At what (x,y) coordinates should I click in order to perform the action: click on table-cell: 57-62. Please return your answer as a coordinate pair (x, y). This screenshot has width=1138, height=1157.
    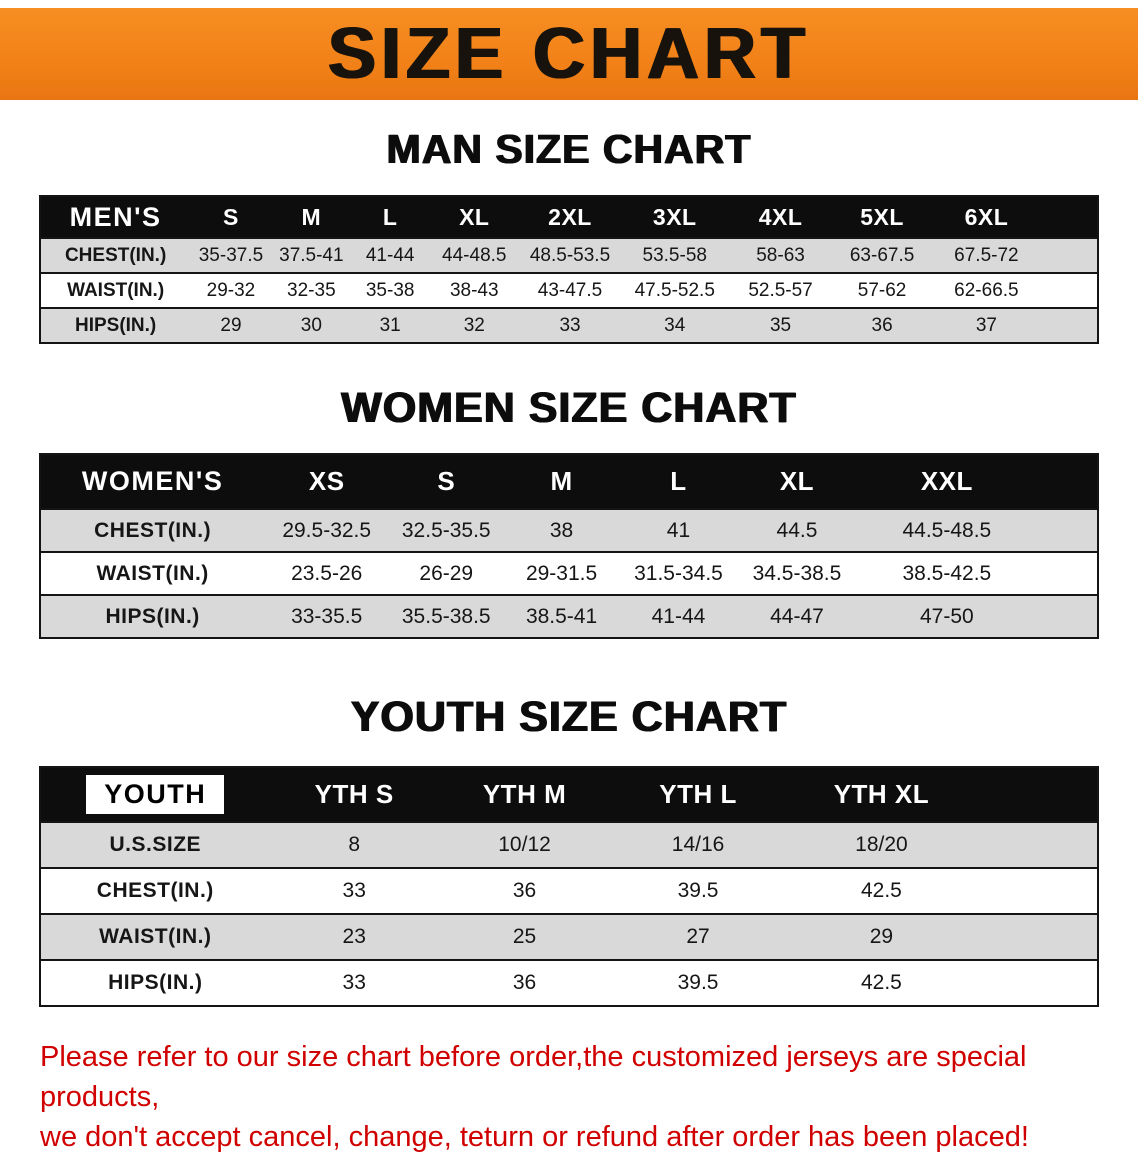
    Looking at the image, I should click on (882, 290).